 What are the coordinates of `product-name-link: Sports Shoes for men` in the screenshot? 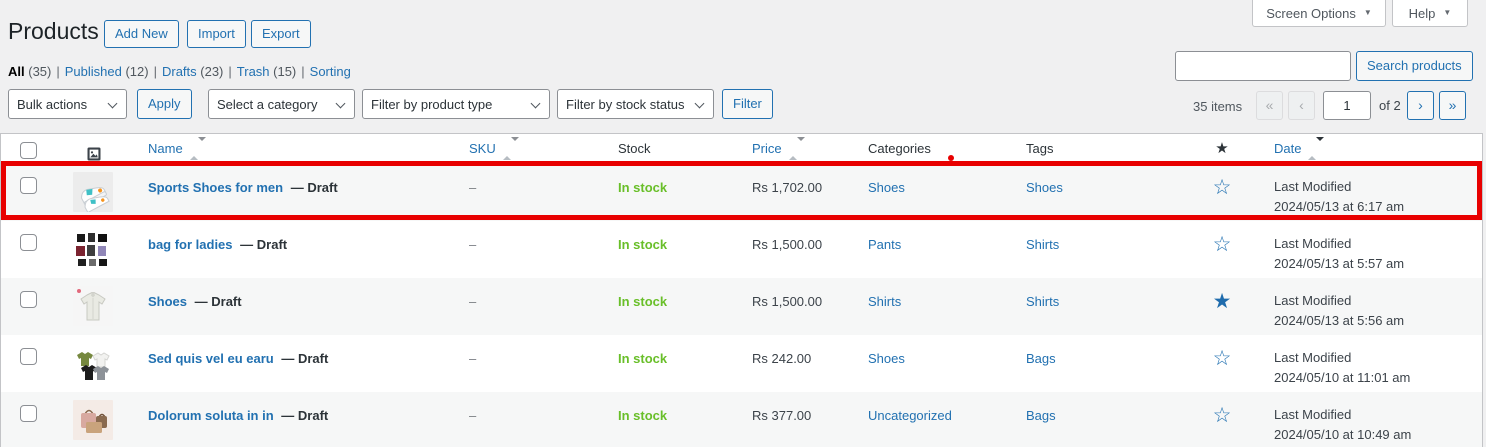 It's located at (216, 187).